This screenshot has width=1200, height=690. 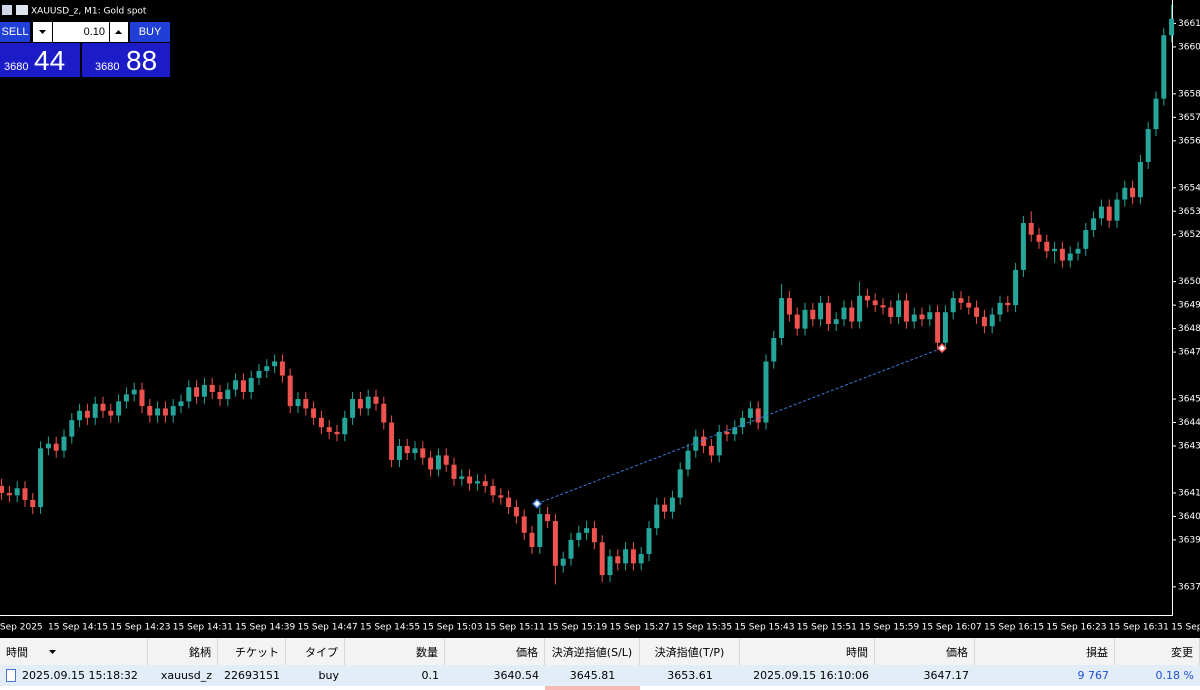 What do you see at coordinates (53, 652) in the screenshot?
I see `sort-arrow` at bounding box center [53, 652].